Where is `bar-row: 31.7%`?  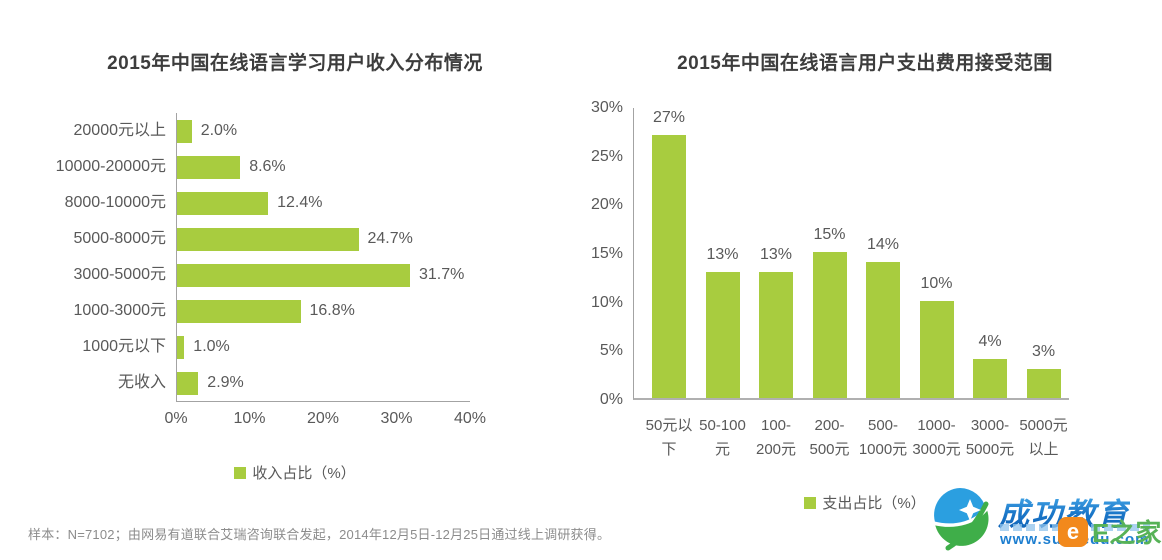
bar-row: 31.7% is located at coordinates (323, 275).